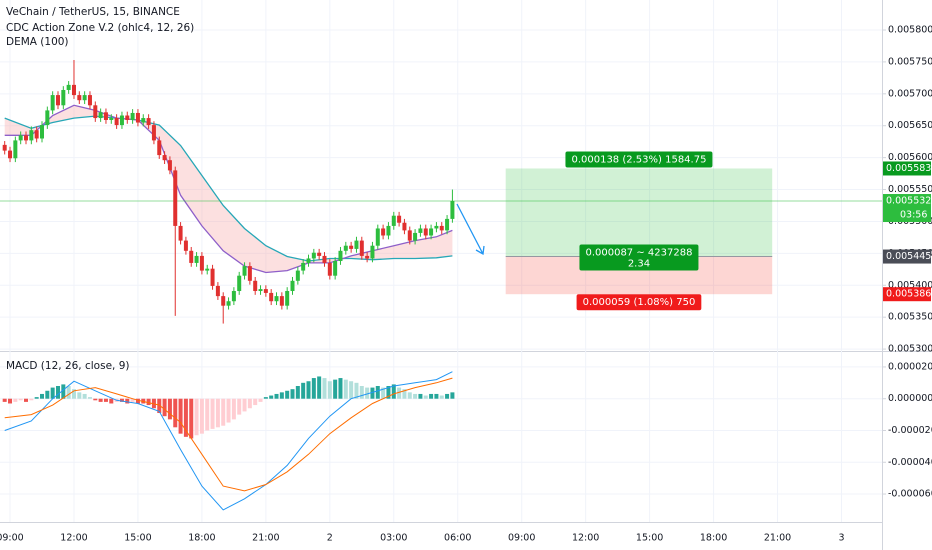  I want to click on y-tick-label: 0.005400, so click(910, 285).